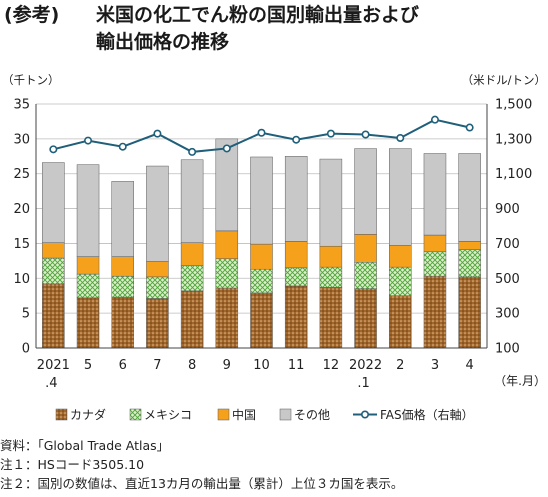 The image size is (548, 497). What do you see at coordinates (31, 80) in the screenshot?
I see `y-left-axis-label: （千トン）` at bounding box center [31, 80].